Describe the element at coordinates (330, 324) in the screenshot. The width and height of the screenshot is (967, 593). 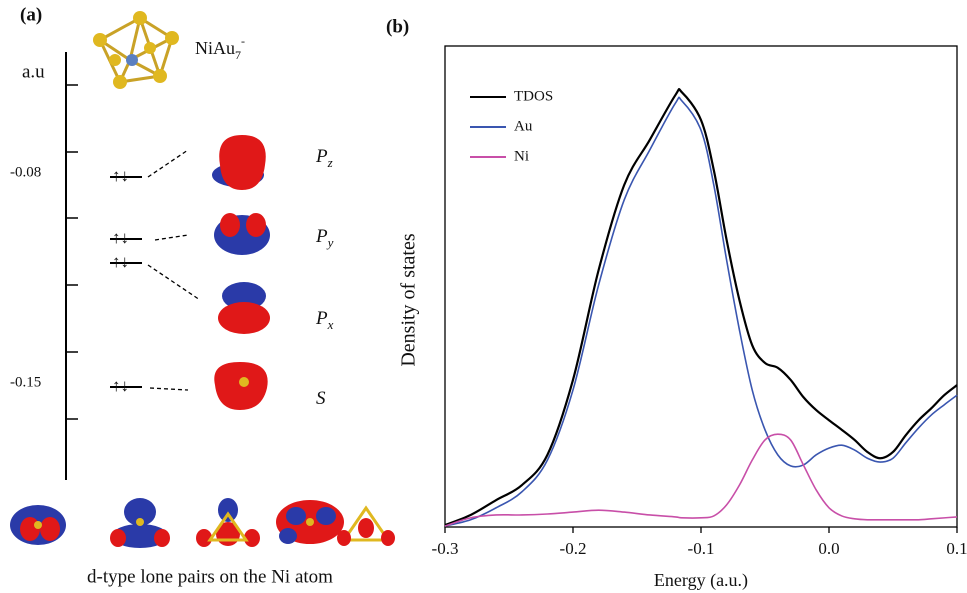
I see `orbital-sub: x` at that location.